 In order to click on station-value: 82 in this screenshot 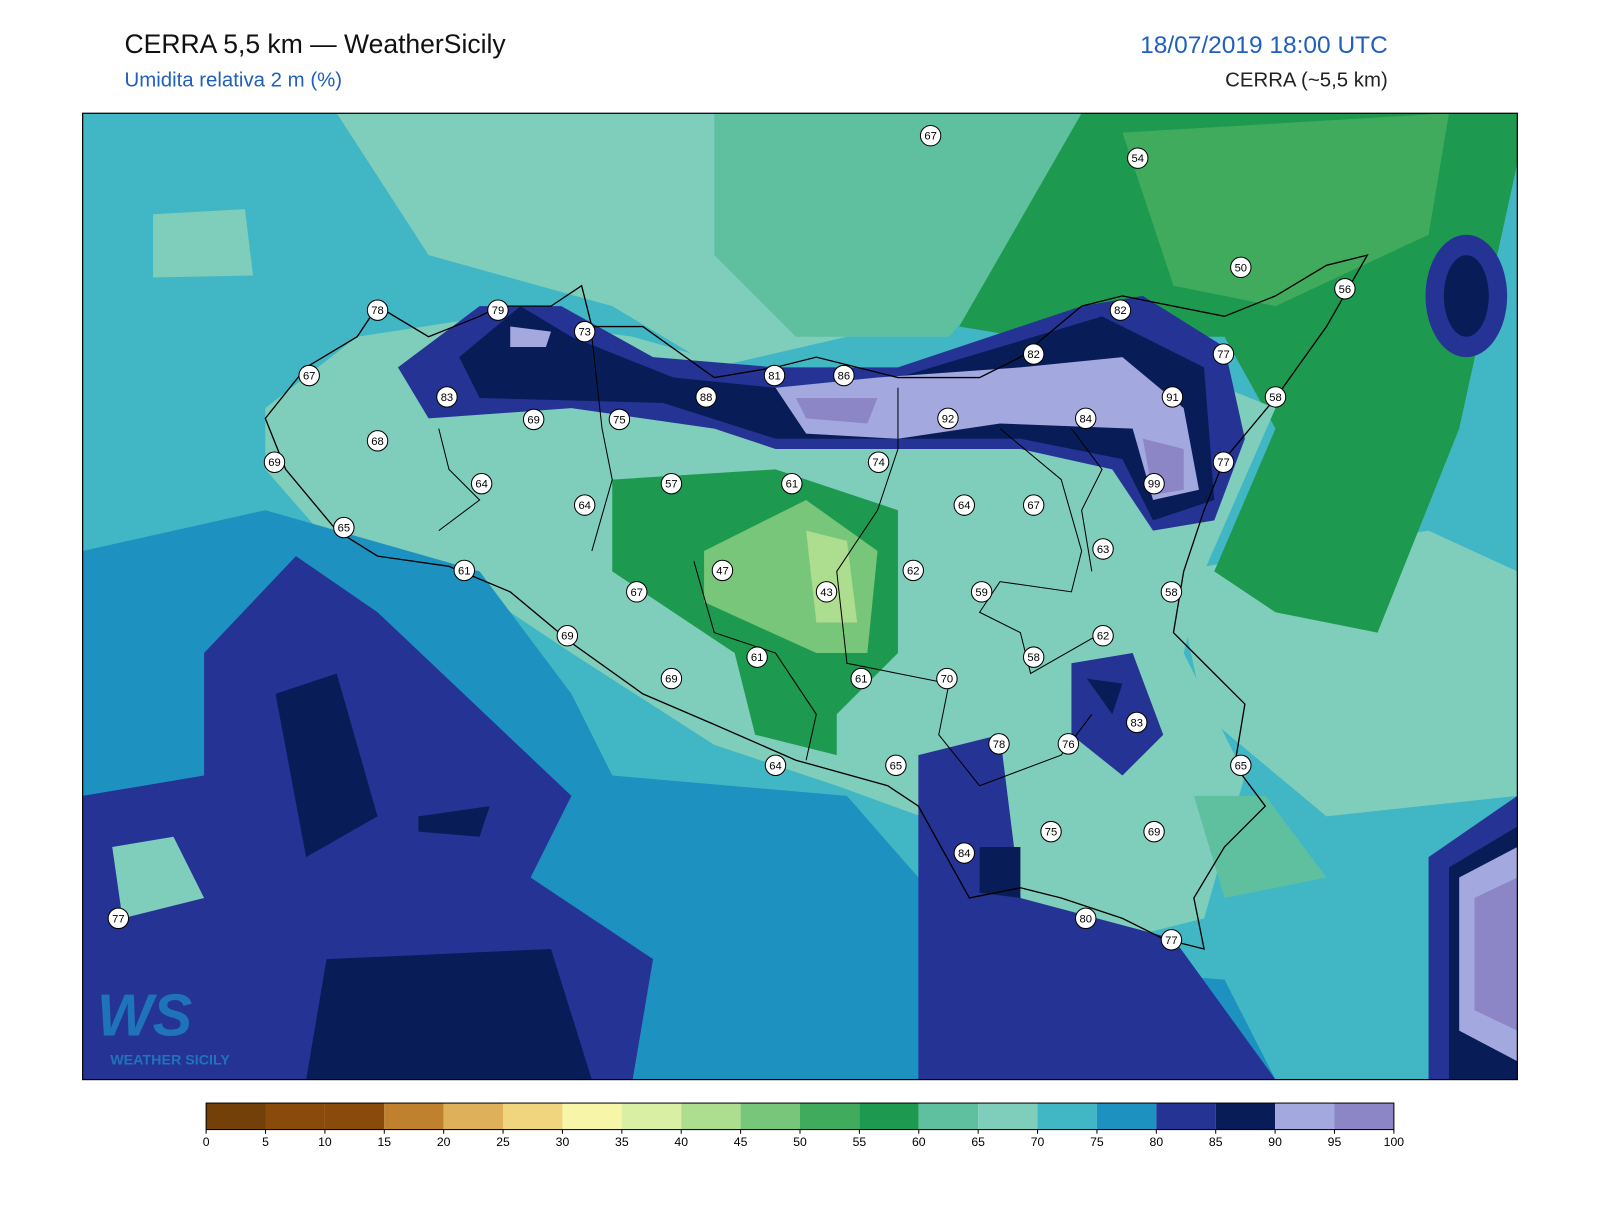, I will do `click(1033, 355)`.